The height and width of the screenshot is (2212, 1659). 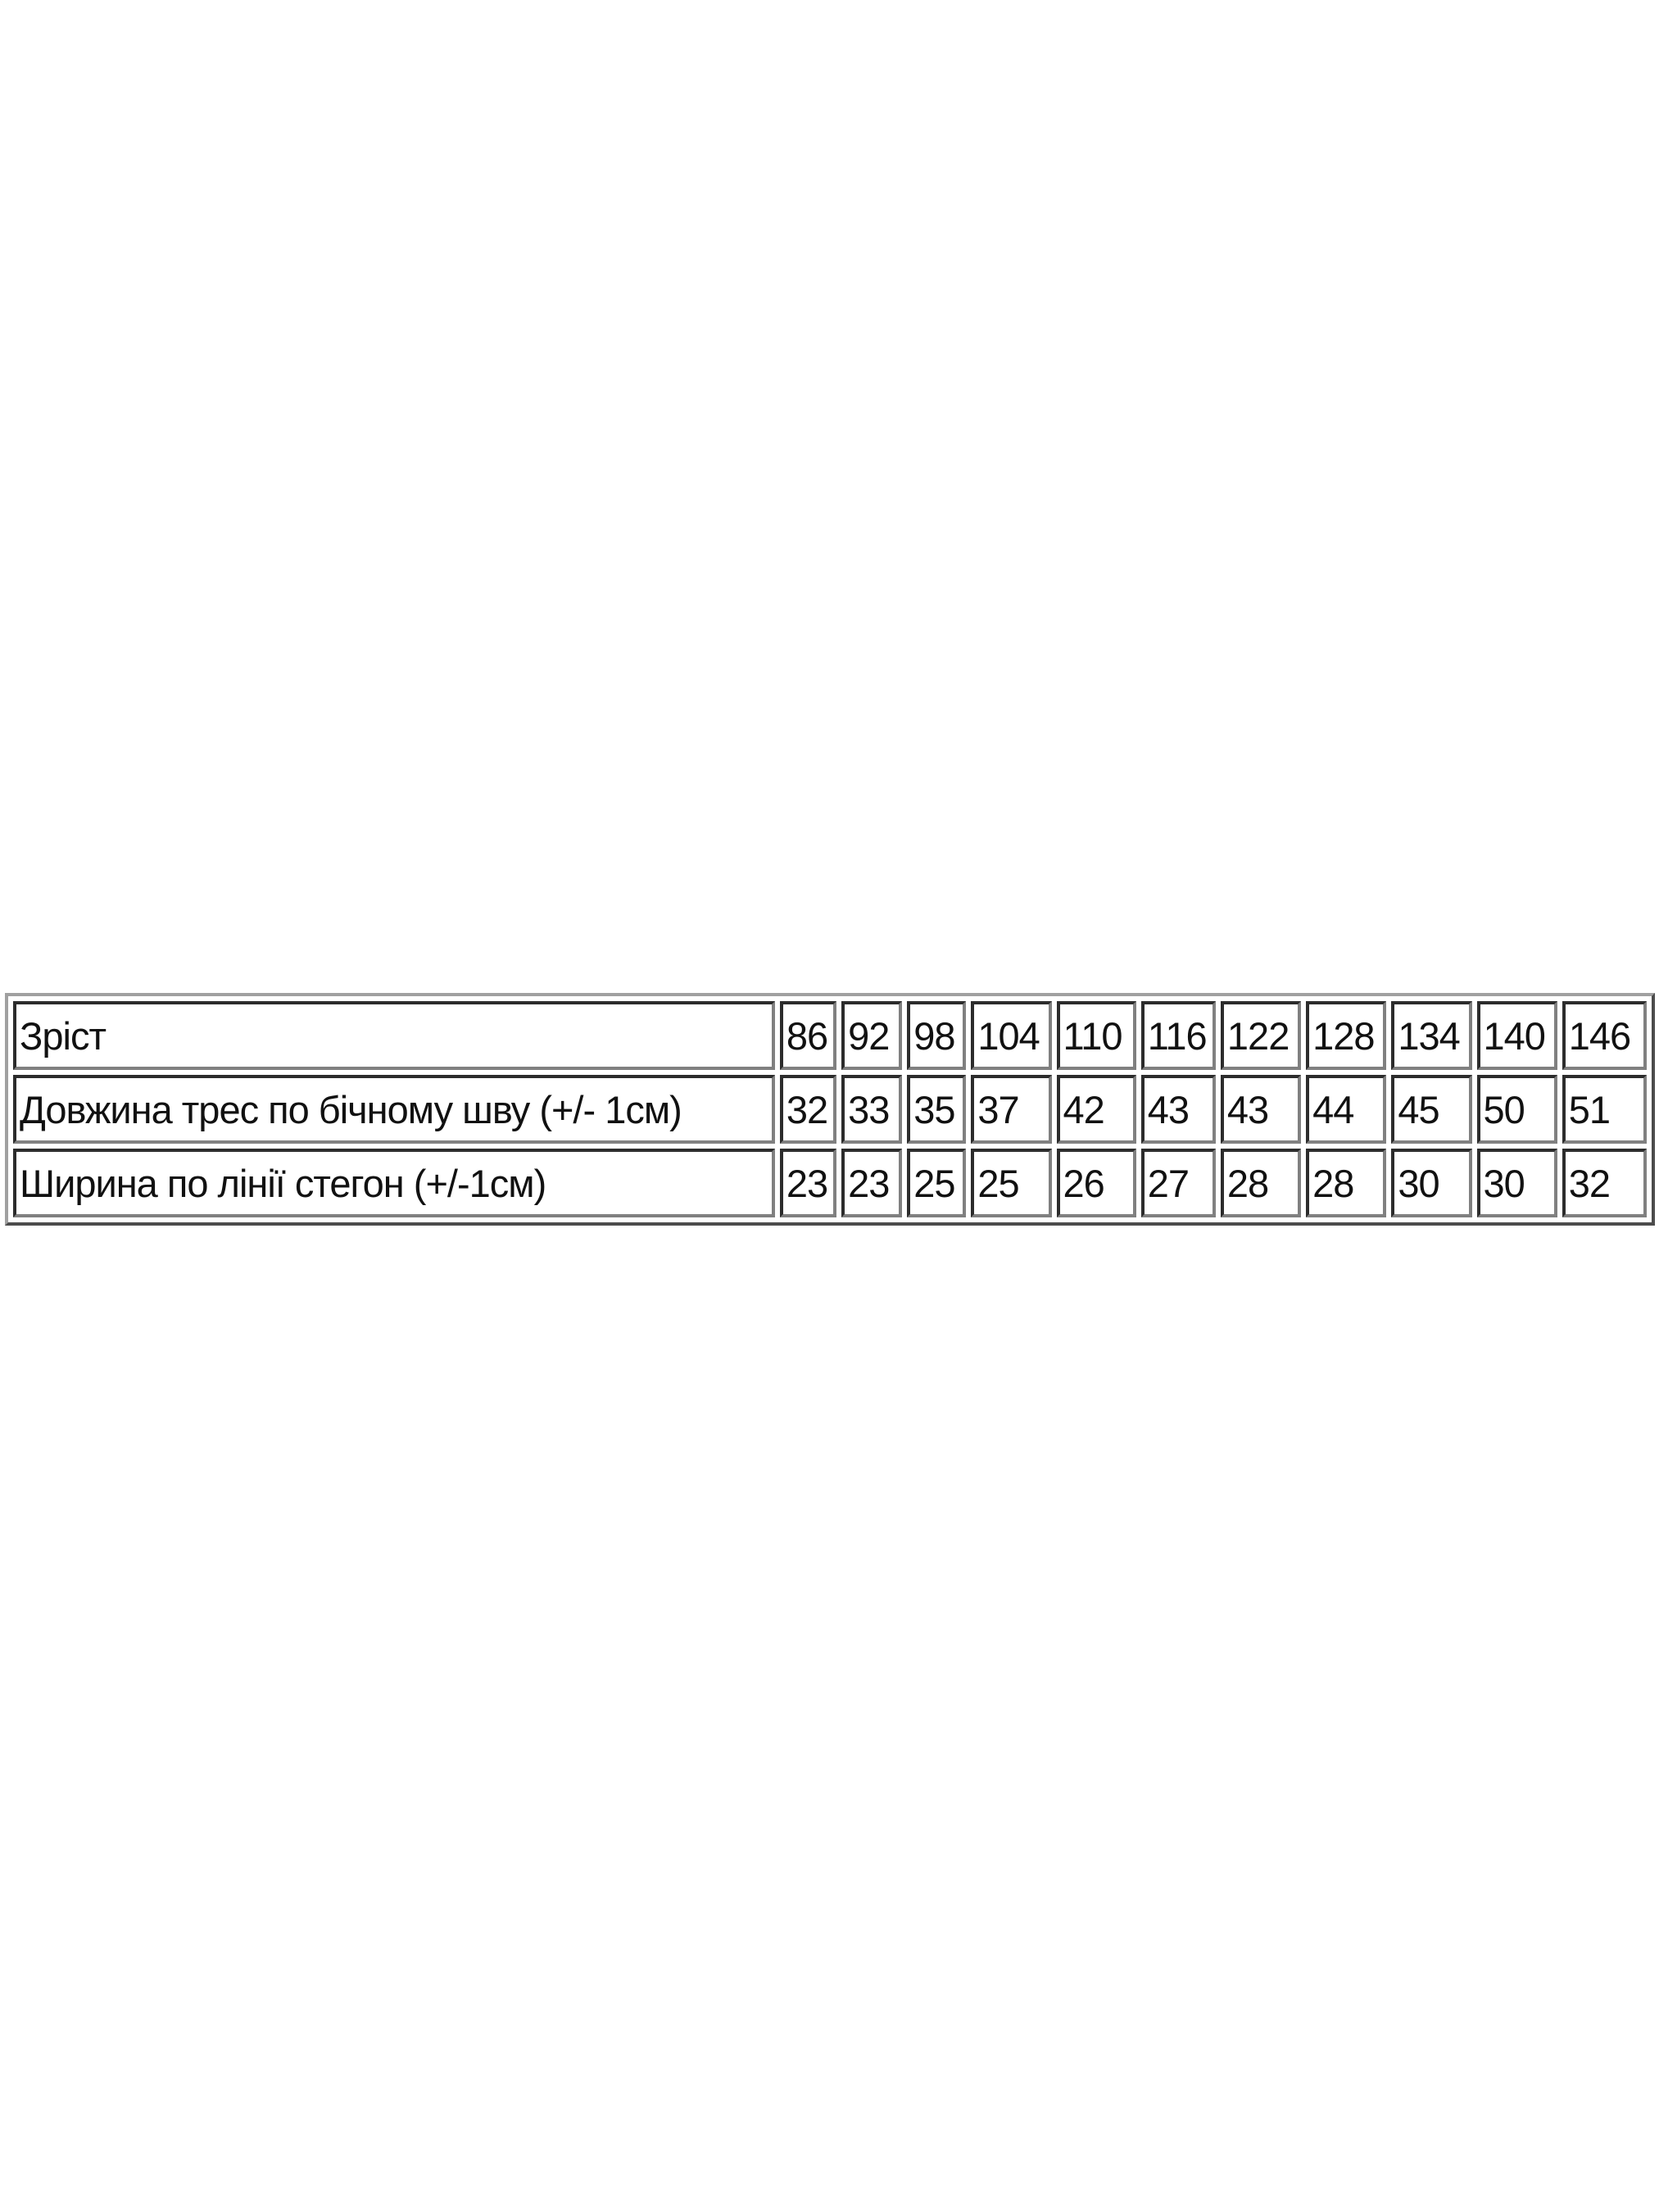 What do you see at coordinates (1604, 1035) in the screenshot?
I see `table-cell: 146` at bounding box center [1604, 1035].